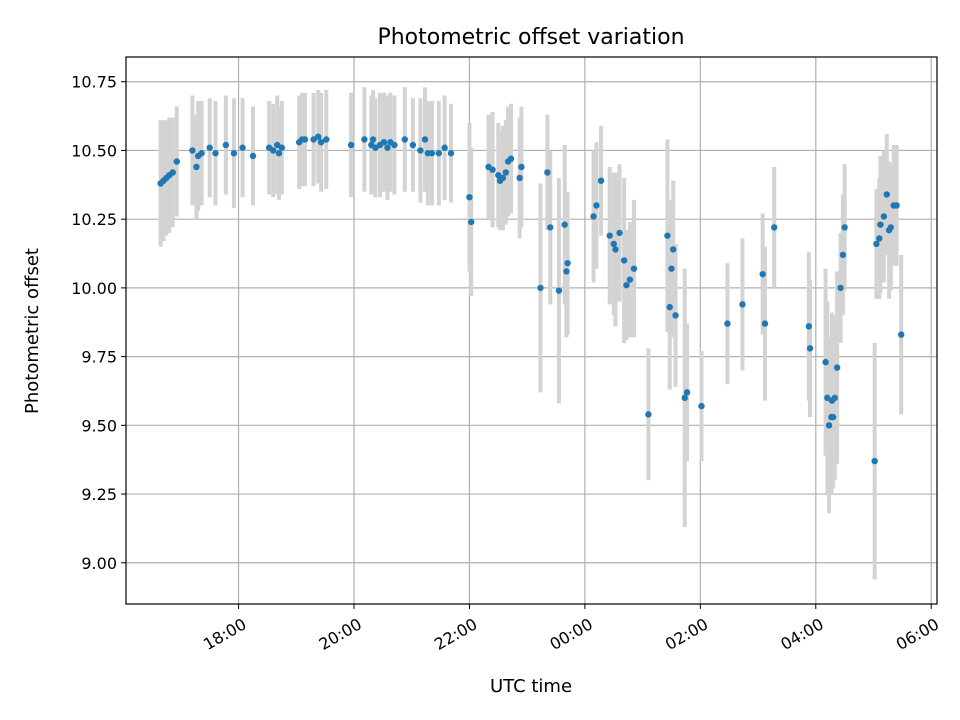 Image resolution: width=960 pixels, height=720 pixels. I want to click on x-tick-label: 02:00, so click(686, 634).